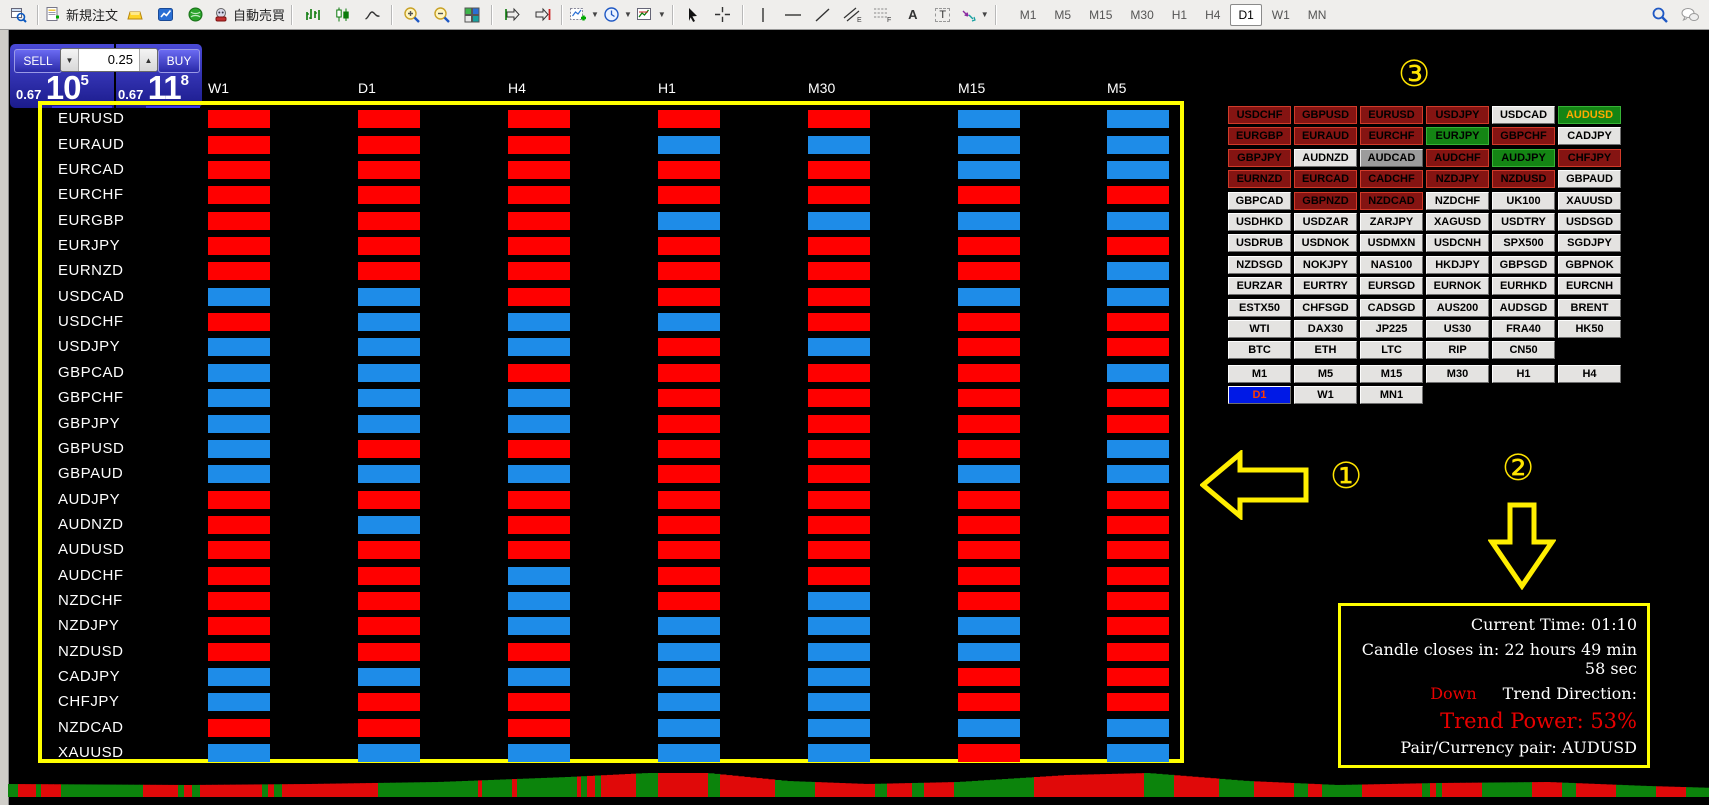 The image size is (1709, 805). What do you see at coordinates (1179, 14) in the screenshot?
I see `toolbar-timeframe-h1: H1` at bounding box center [1179, 14].